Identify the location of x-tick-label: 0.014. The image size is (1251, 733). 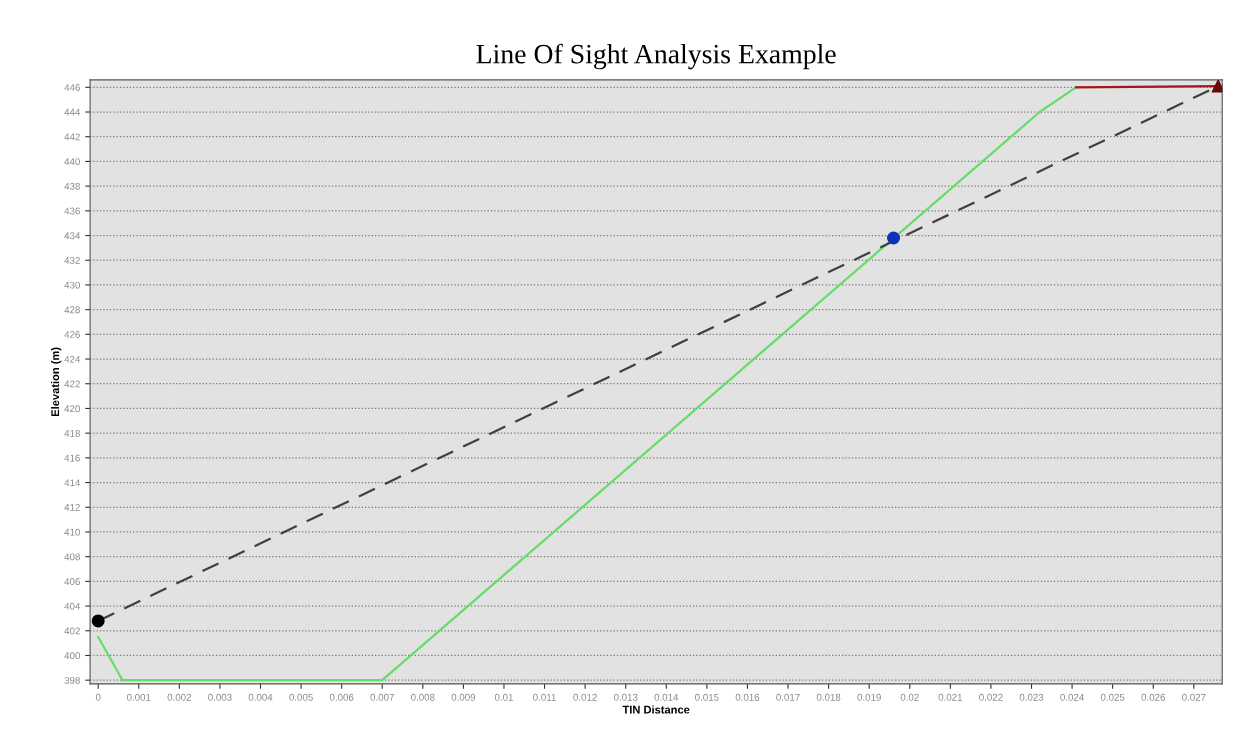
(666, 697).